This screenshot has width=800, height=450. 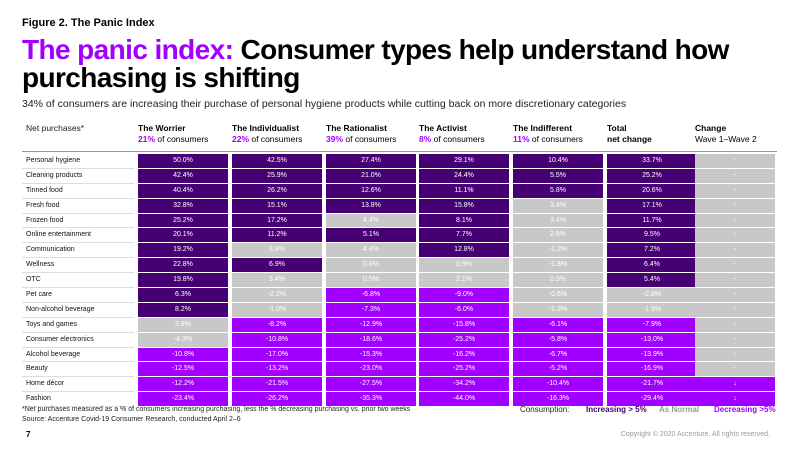 What do you see at coordinates (558, 295) in the screenshot?
I see `table-cell: -0.6%` at bounding box center [558, 295].